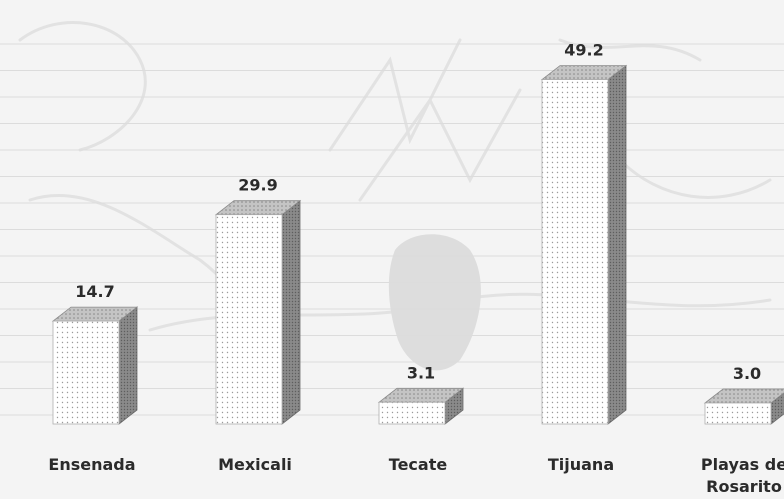  Describe the element at coordinates (418, 464) in the screenshot. I see `category-label: Tecate` at that location.